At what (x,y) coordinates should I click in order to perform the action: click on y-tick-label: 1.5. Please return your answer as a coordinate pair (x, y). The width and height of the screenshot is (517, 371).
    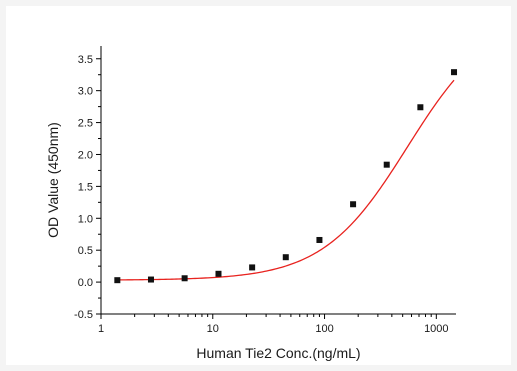
    Looking at the image, I should click on (85, 187).